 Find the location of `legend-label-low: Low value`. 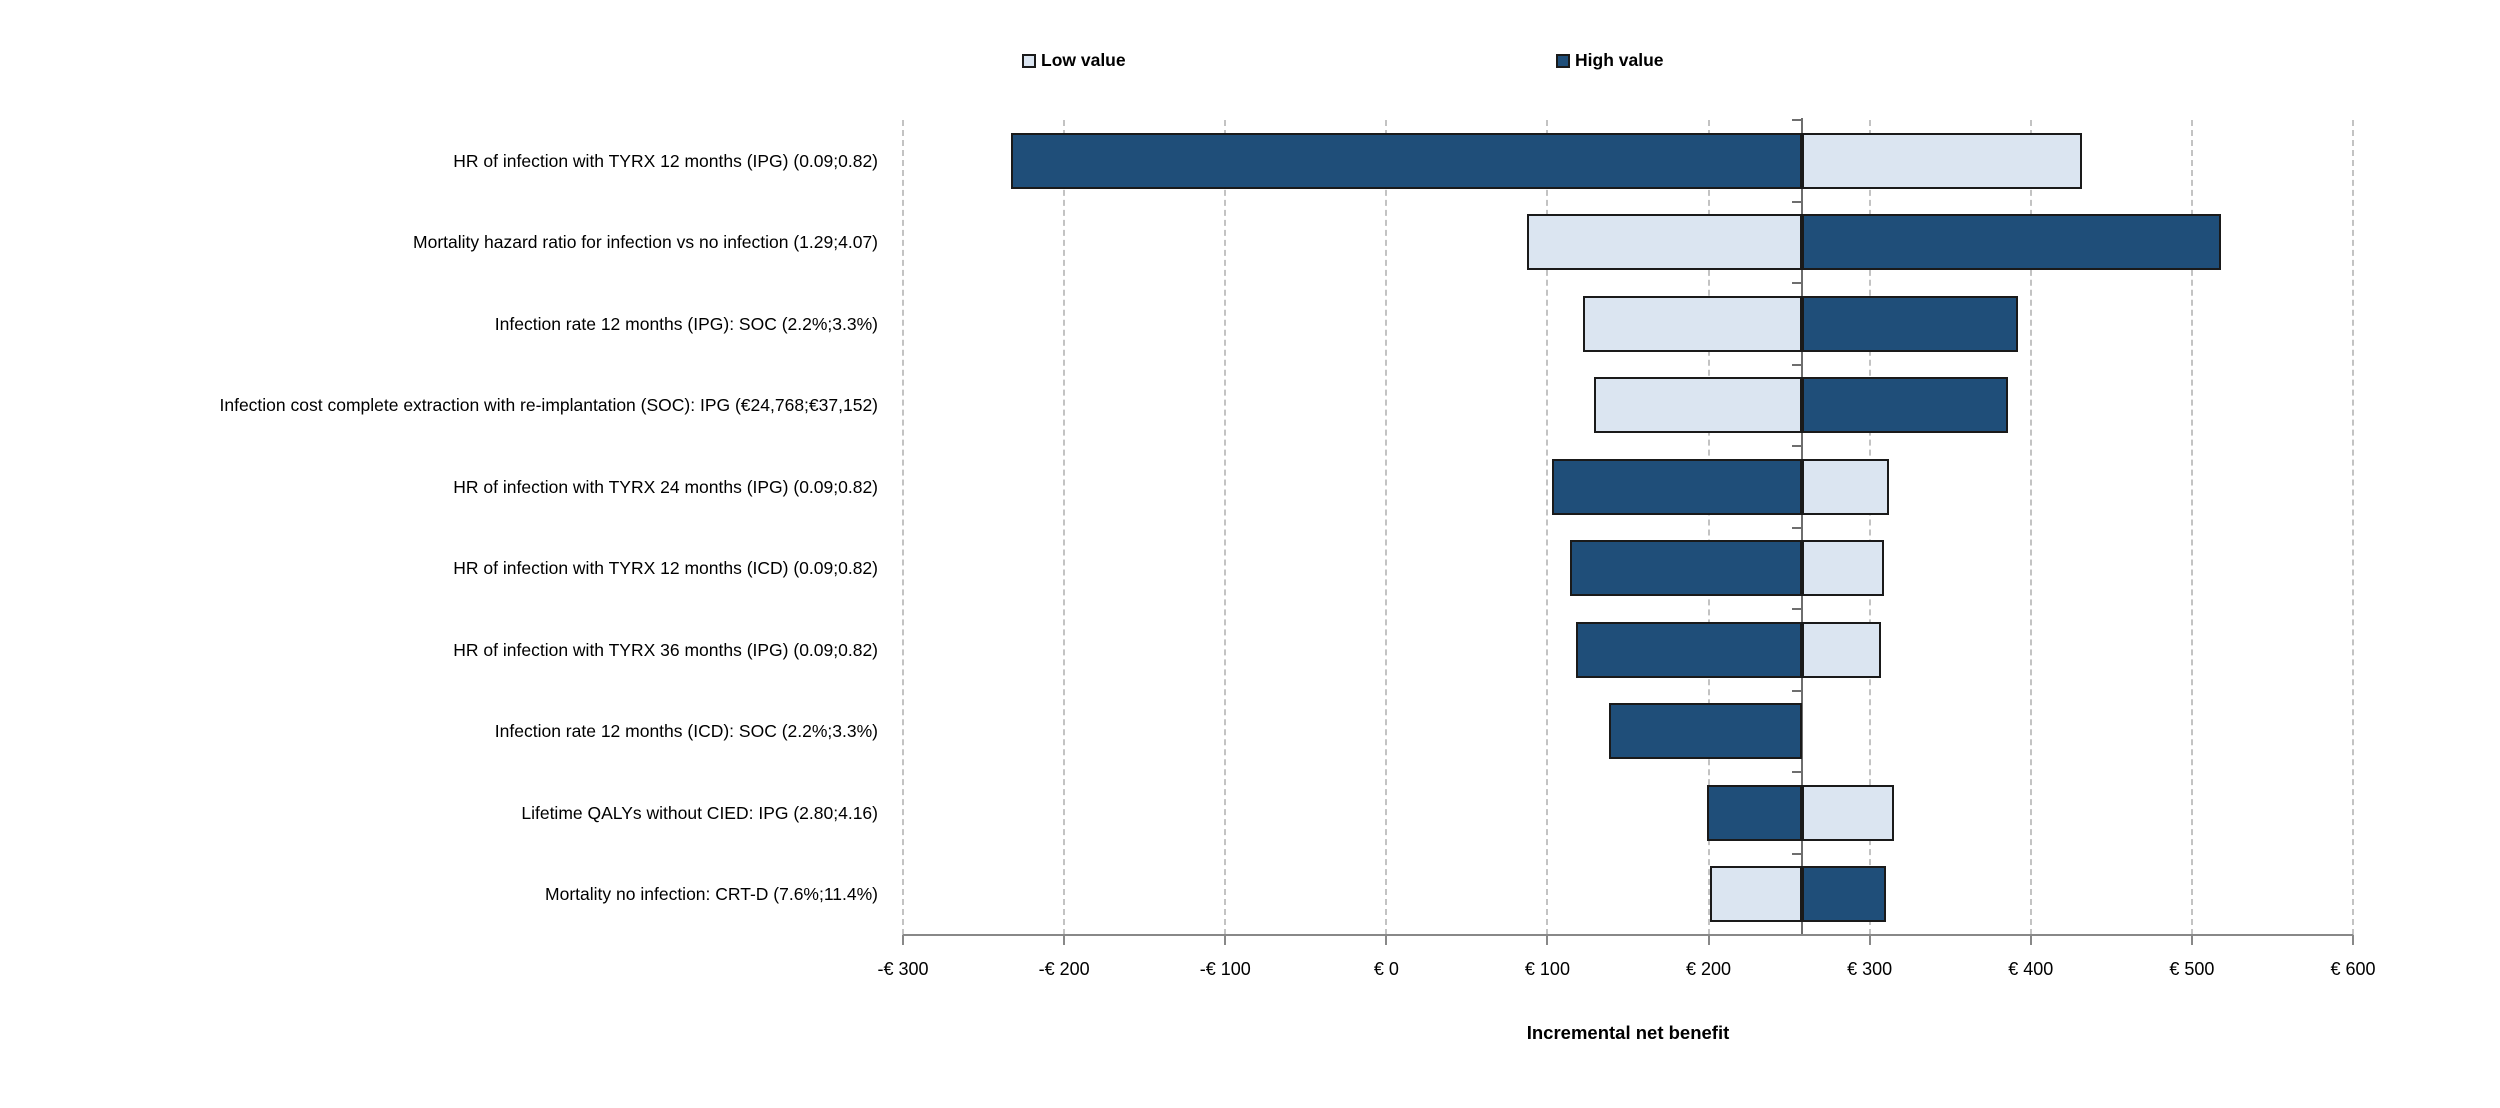

legend-label-low: Low value is located at coordinates (1083, 60).